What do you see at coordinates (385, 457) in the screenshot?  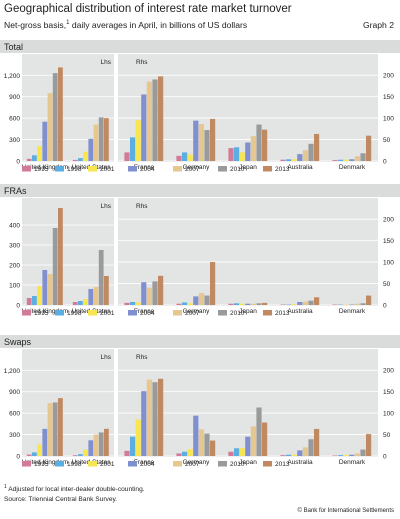 I see `rhs-tick-label: 0` at bounding box center [385, 457].